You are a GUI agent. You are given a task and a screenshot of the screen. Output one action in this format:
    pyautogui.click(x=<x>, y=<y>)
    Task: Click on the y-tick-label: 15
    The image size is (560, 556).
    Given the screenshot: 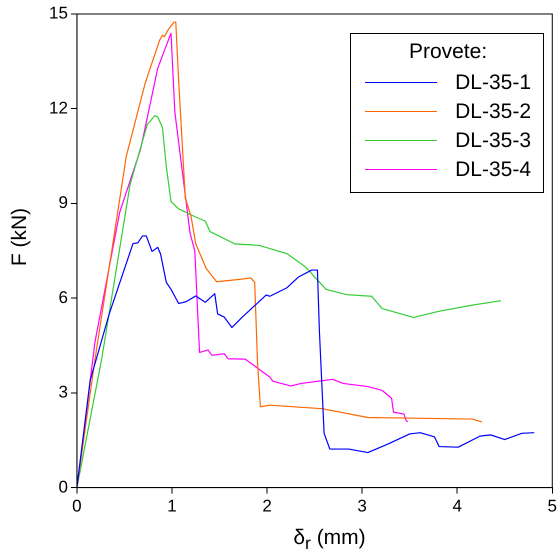 What is the action you would take?
    pyautogui.click(x=58, y=13)
    